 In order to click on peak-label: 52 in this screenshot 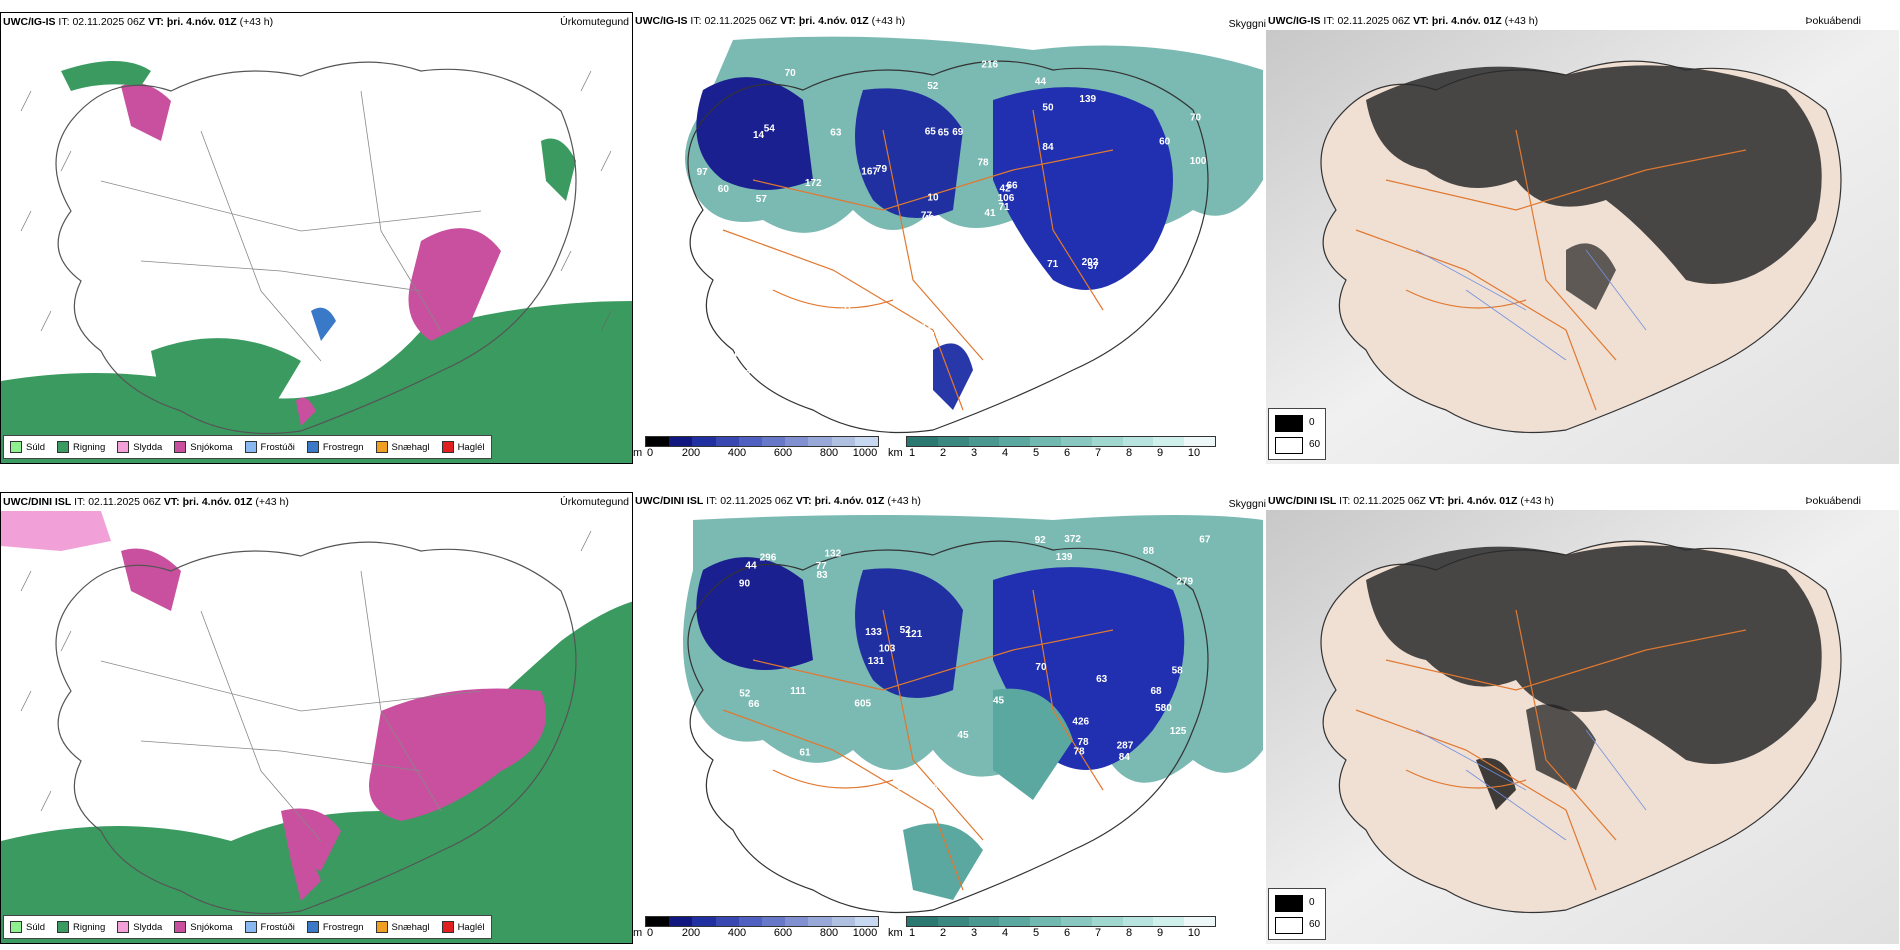, I will do `click(745, 693)`.